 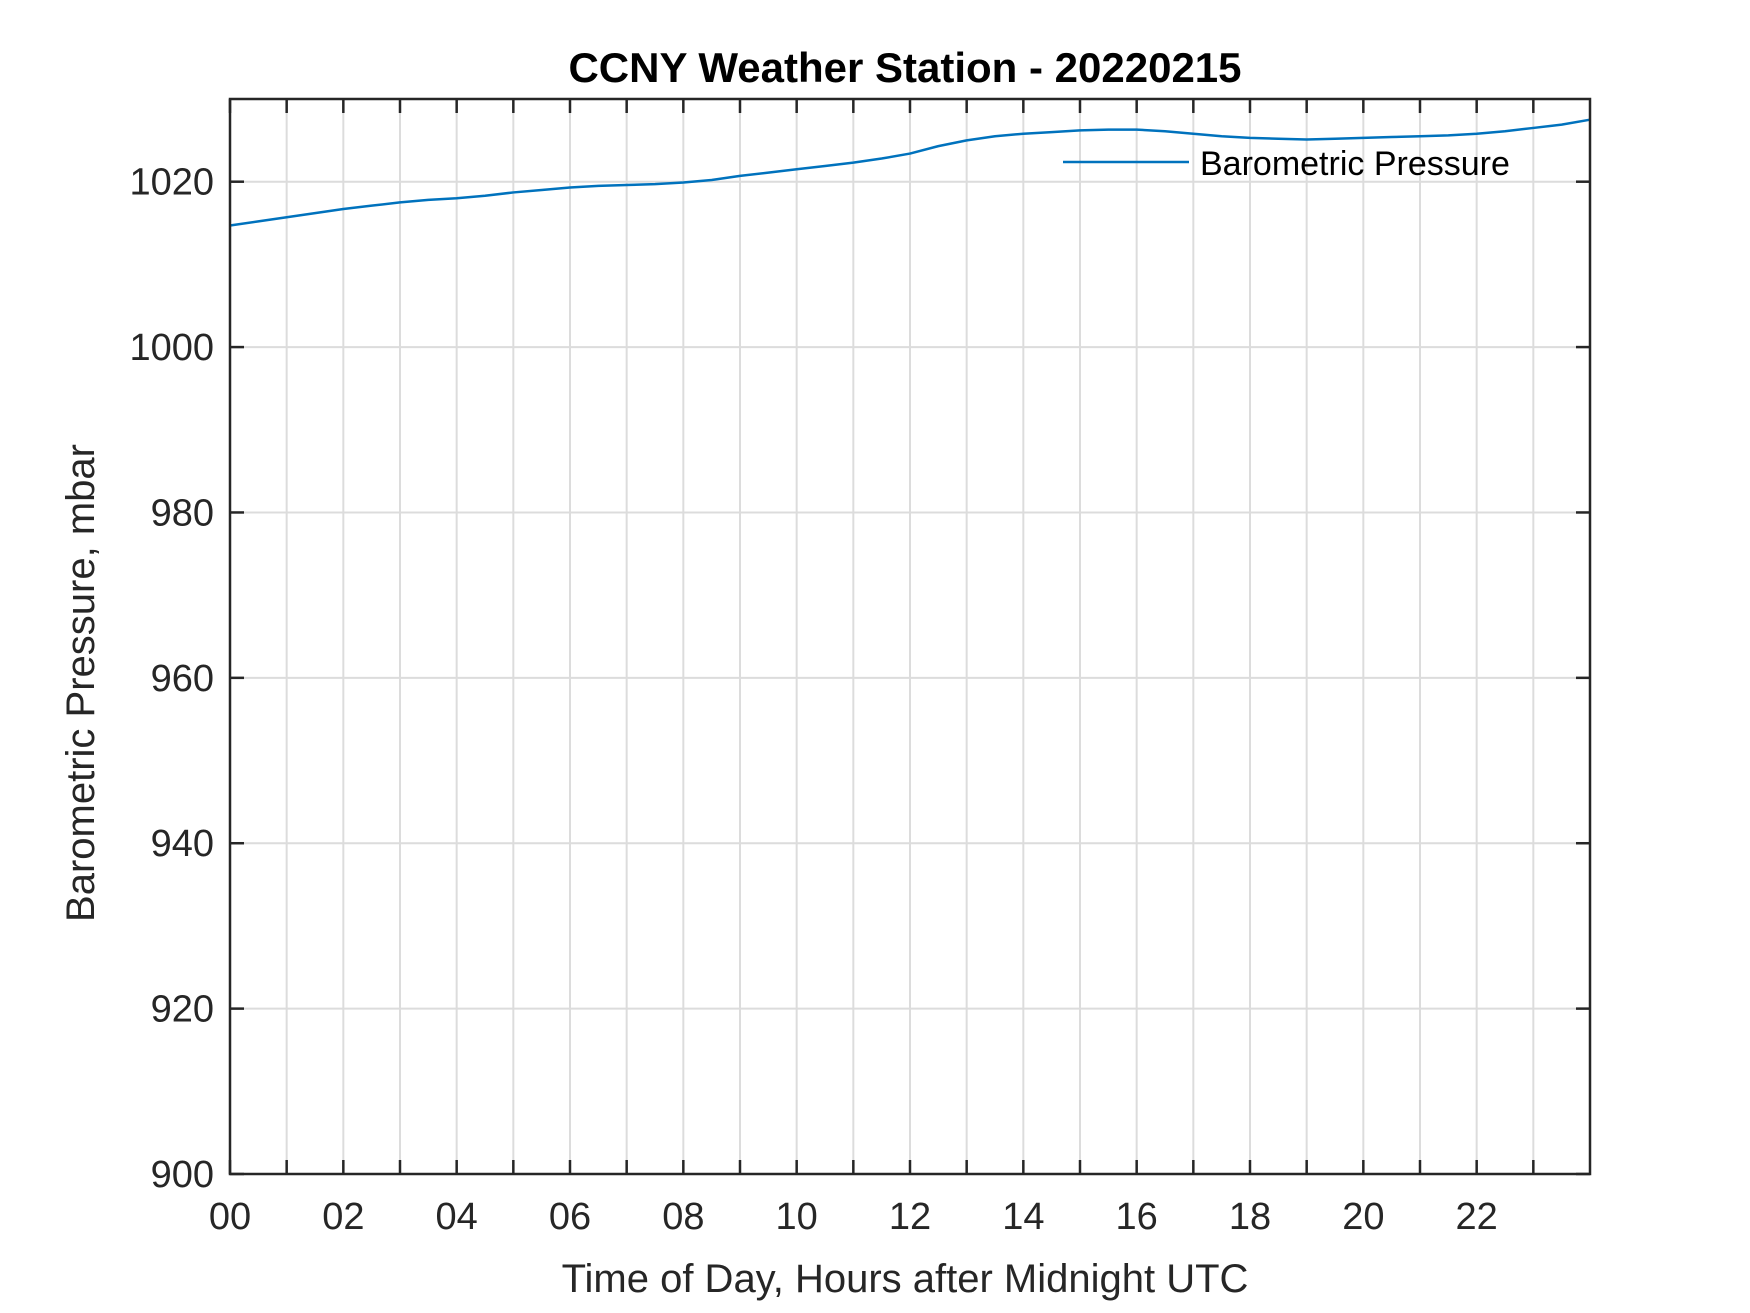 I want to click on series-layer, so click(x=910, y=172).